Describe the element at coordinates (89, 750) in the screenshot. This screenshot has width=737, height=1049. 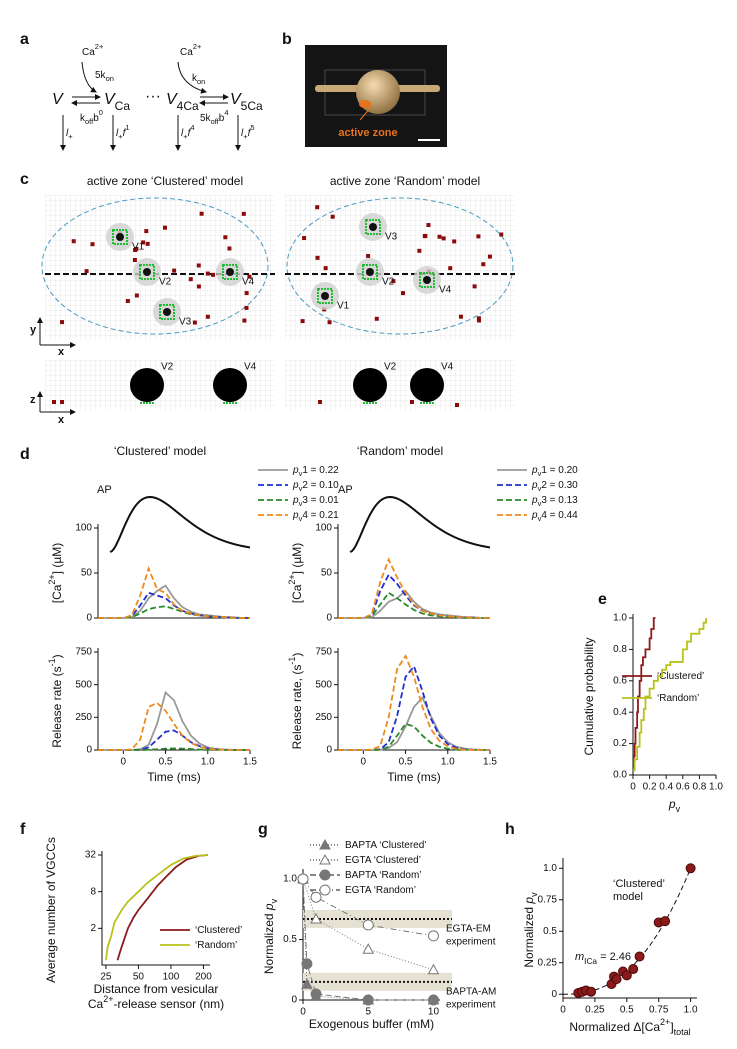
I see `y-tick-label: 0` at that location.